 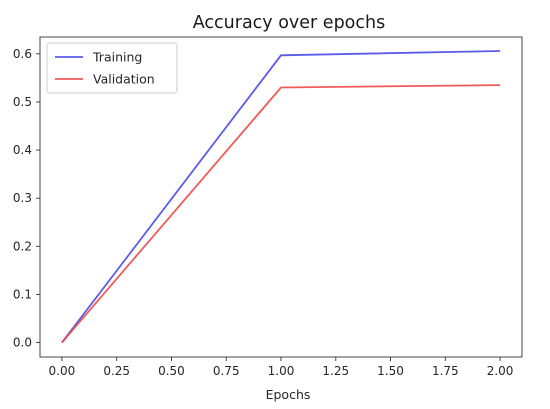 What do you see at coordinates (22, 343) in the screenshot?
I see `y-tick-label: 0.0` at bounding box center [22, 343].